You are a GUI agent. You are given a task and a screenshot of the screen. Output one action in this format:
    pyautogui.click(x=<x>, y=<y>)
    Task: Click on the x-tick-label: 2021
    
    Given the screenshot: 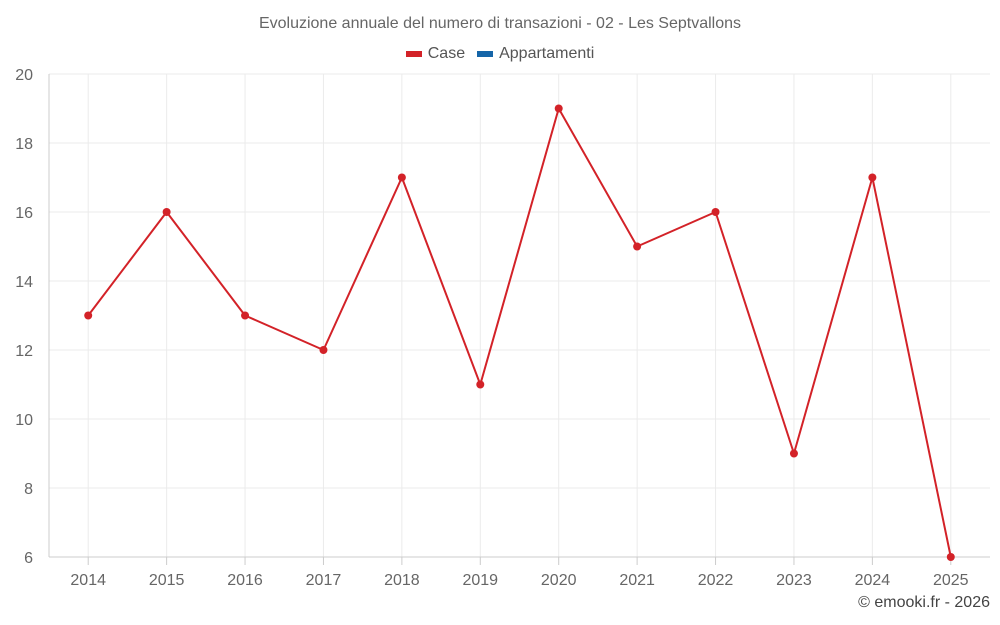 What is the action you would take?
    pyautogui.click(x=637, y=580)
    